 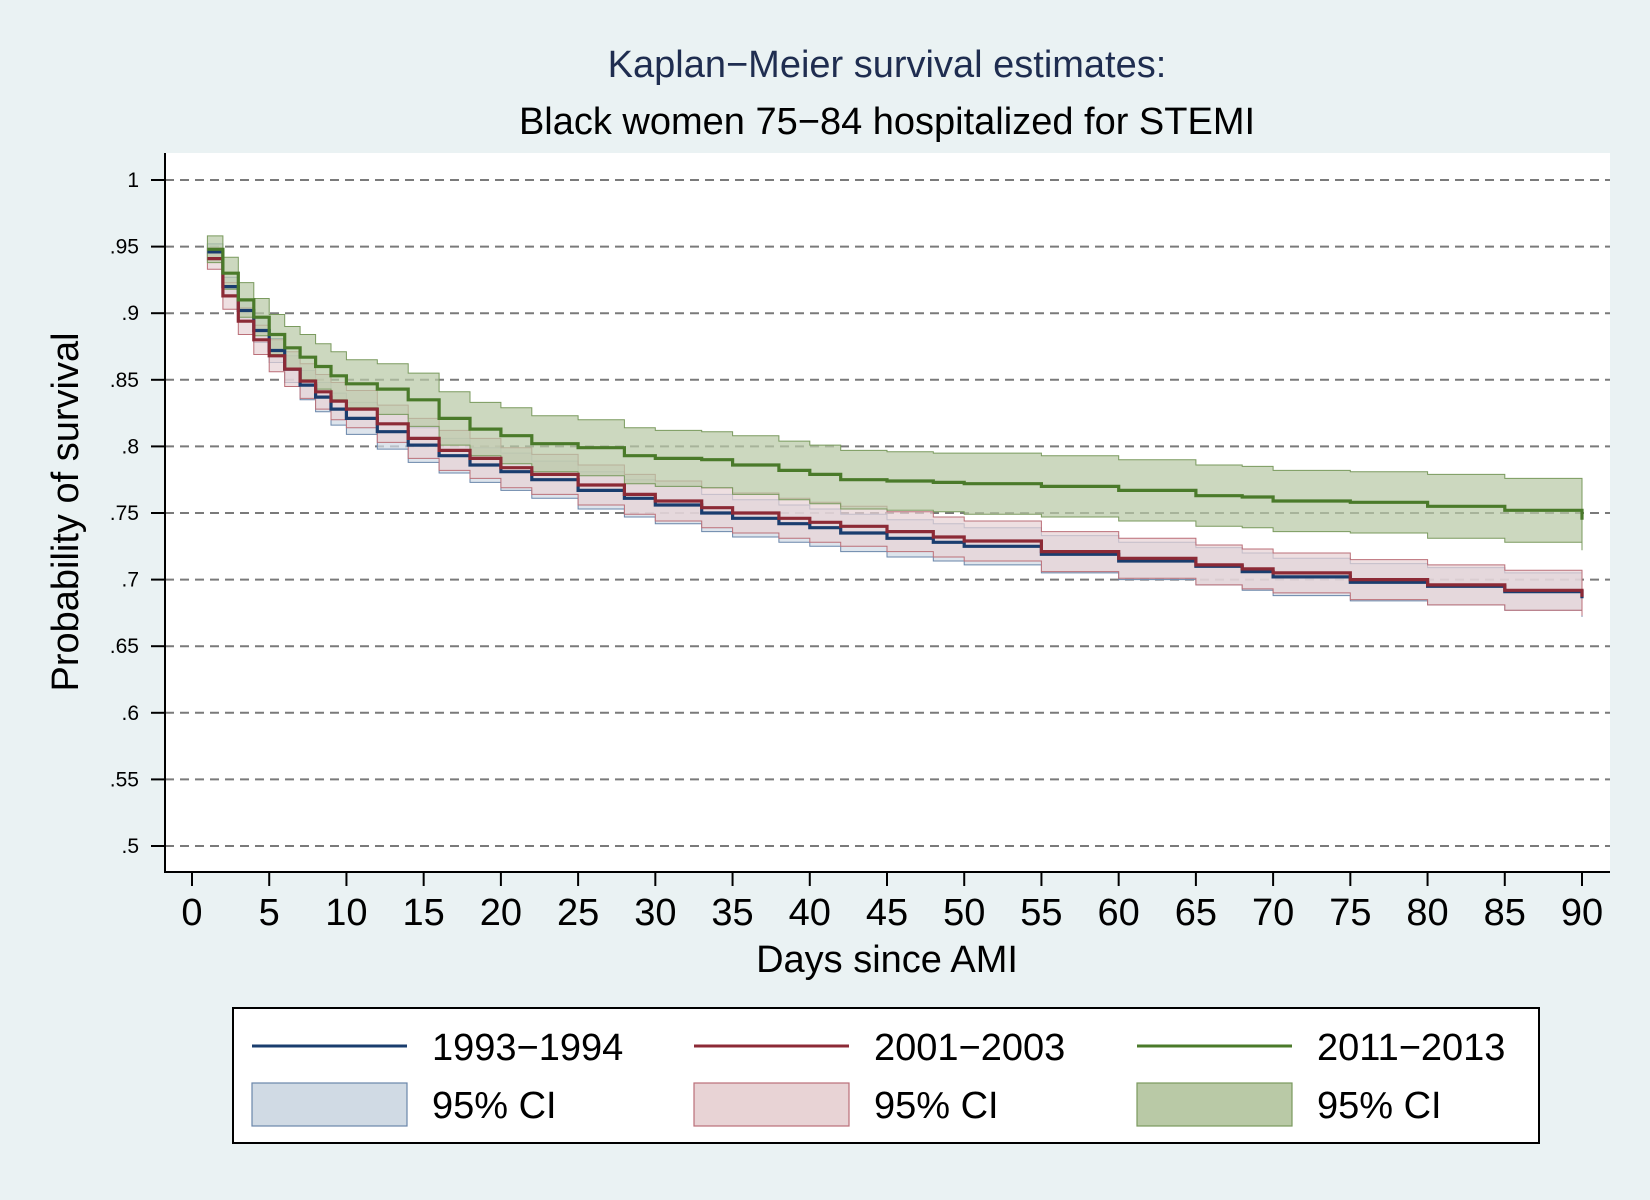 What do you see at coordinates (124, 513) in the screenshot?
I see `y-tick-label: .75` at bounding box center [124, 513].